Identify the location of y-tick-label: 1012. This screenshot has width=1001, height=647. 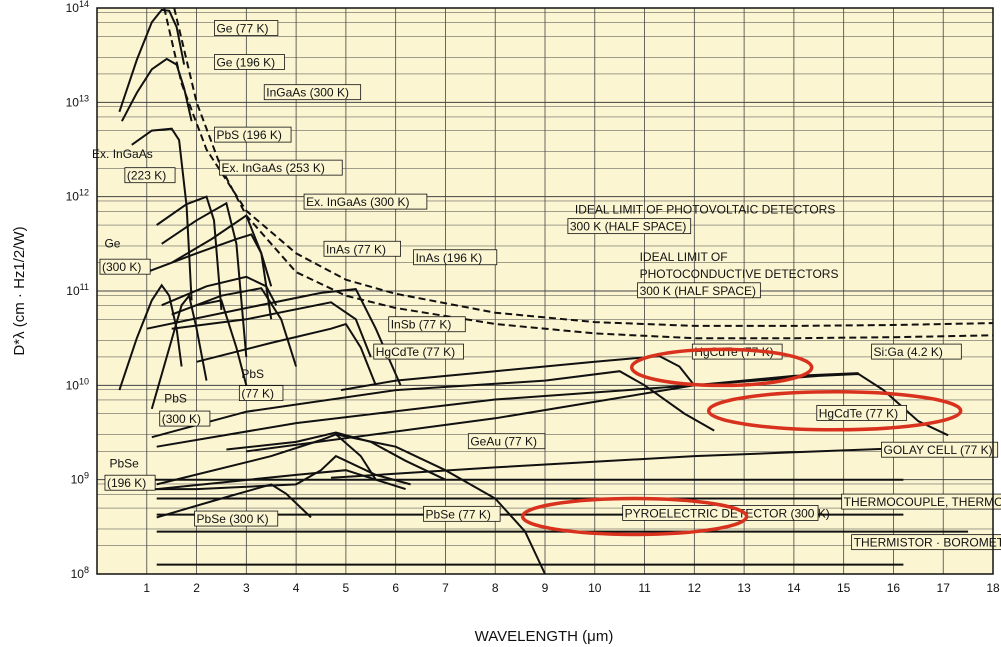
(77, 196).